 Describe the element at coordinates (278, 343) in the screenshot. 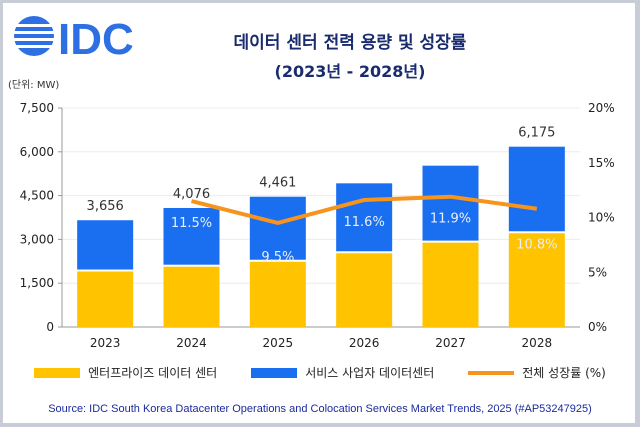

I see `x-tick-label: 2025` at that location.